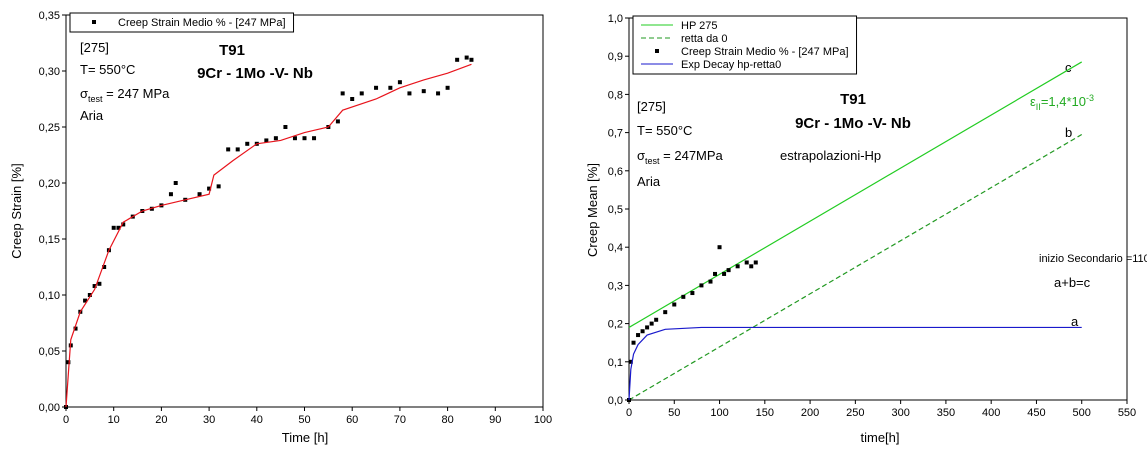 The height and width of the screenshot is (450, 1147). I want to click on annotation-text: = 247 MPa, so click(137, 93).